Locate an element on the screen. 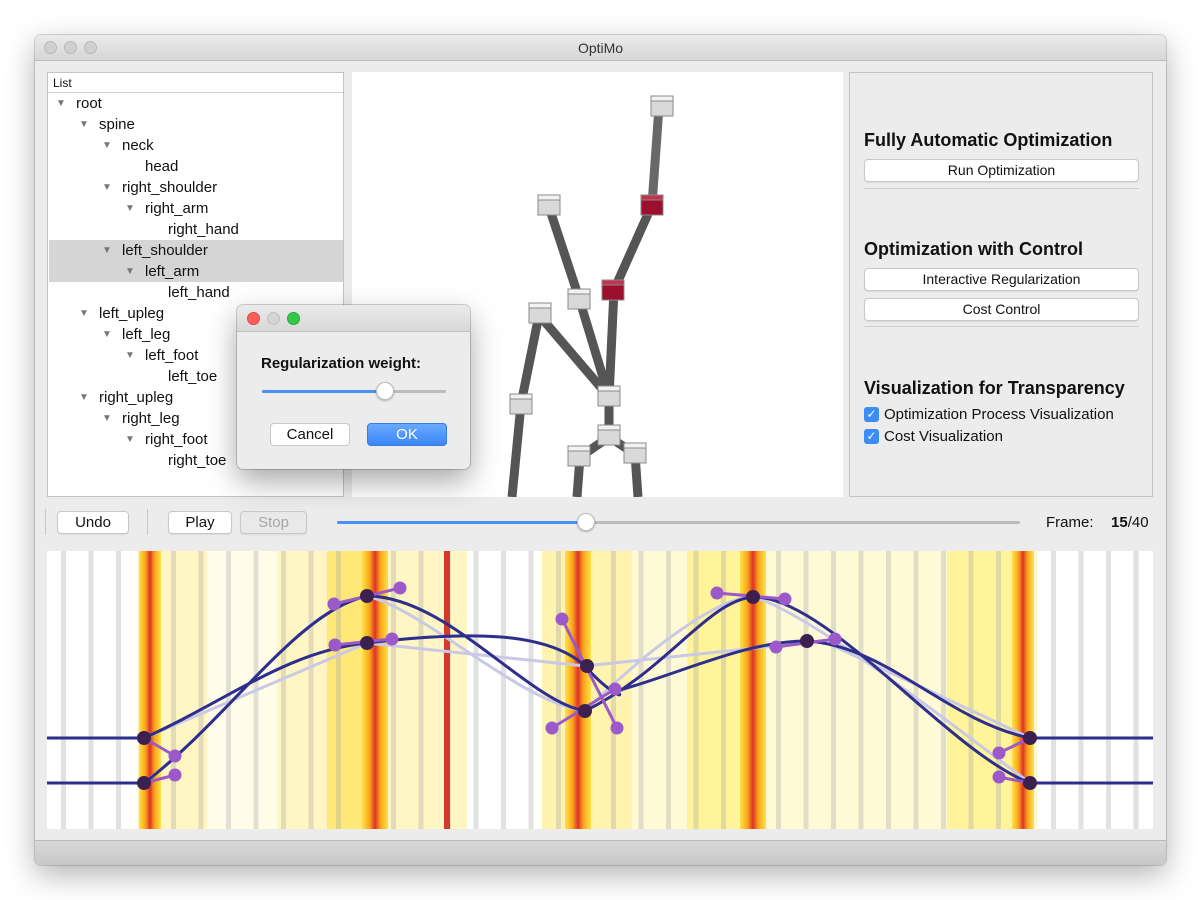  joint-left-upleg is located at coordinates (579, 456).